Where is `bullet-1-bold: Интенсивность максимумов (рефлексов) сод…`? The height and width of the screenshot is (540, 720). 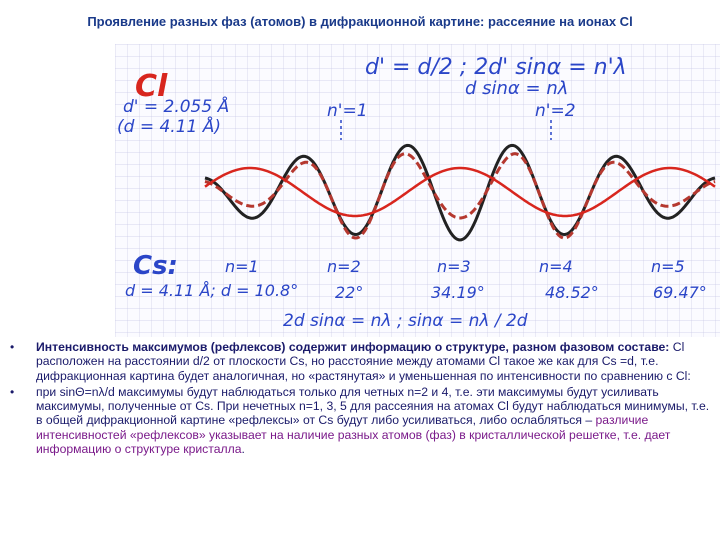 bullet-1-bold: Интенсивность максимумов (рефлексов) сод… is located at coordinates (353, 347).